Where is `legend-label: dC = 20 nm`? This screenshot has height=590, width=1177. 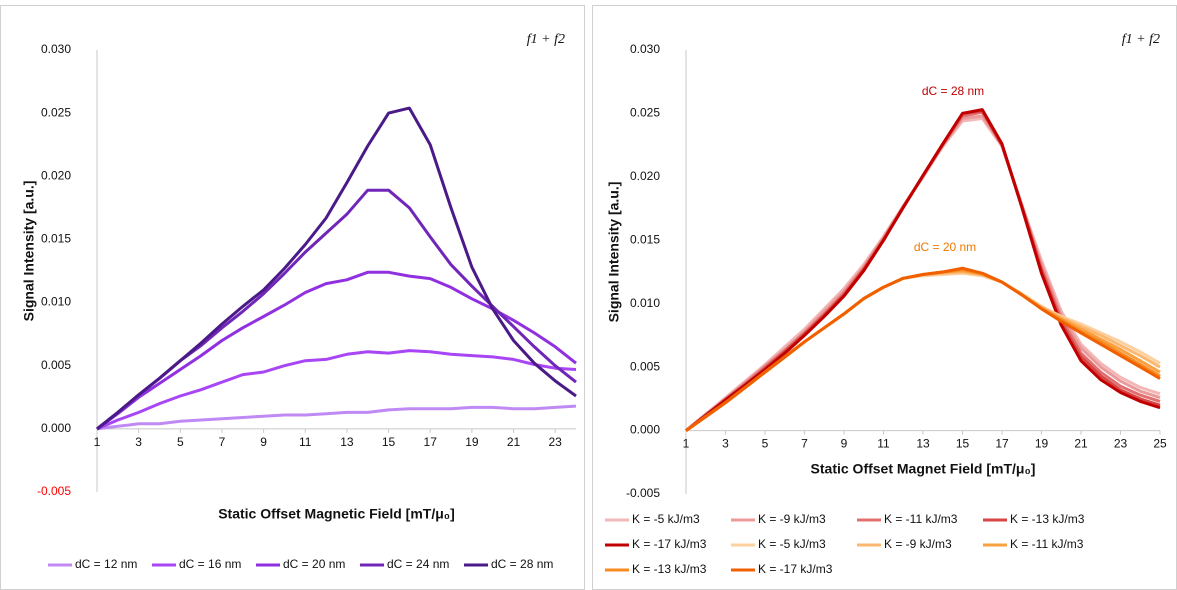 legend-label: dC = 20 nm is located at coordinates (314, 564).